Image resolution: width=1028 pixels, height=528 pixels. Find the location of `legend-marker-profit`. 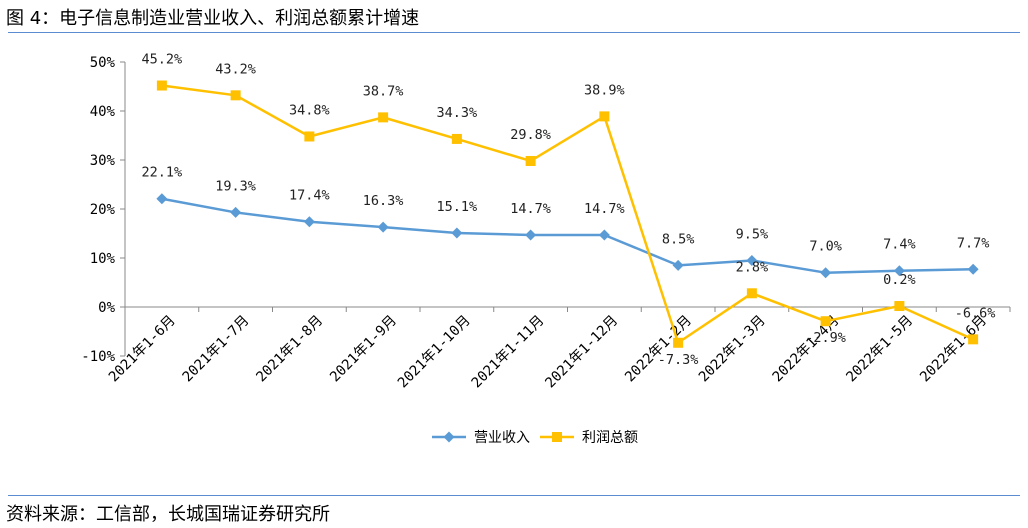

legend-marker-profit is located at coordinates (557, 437).